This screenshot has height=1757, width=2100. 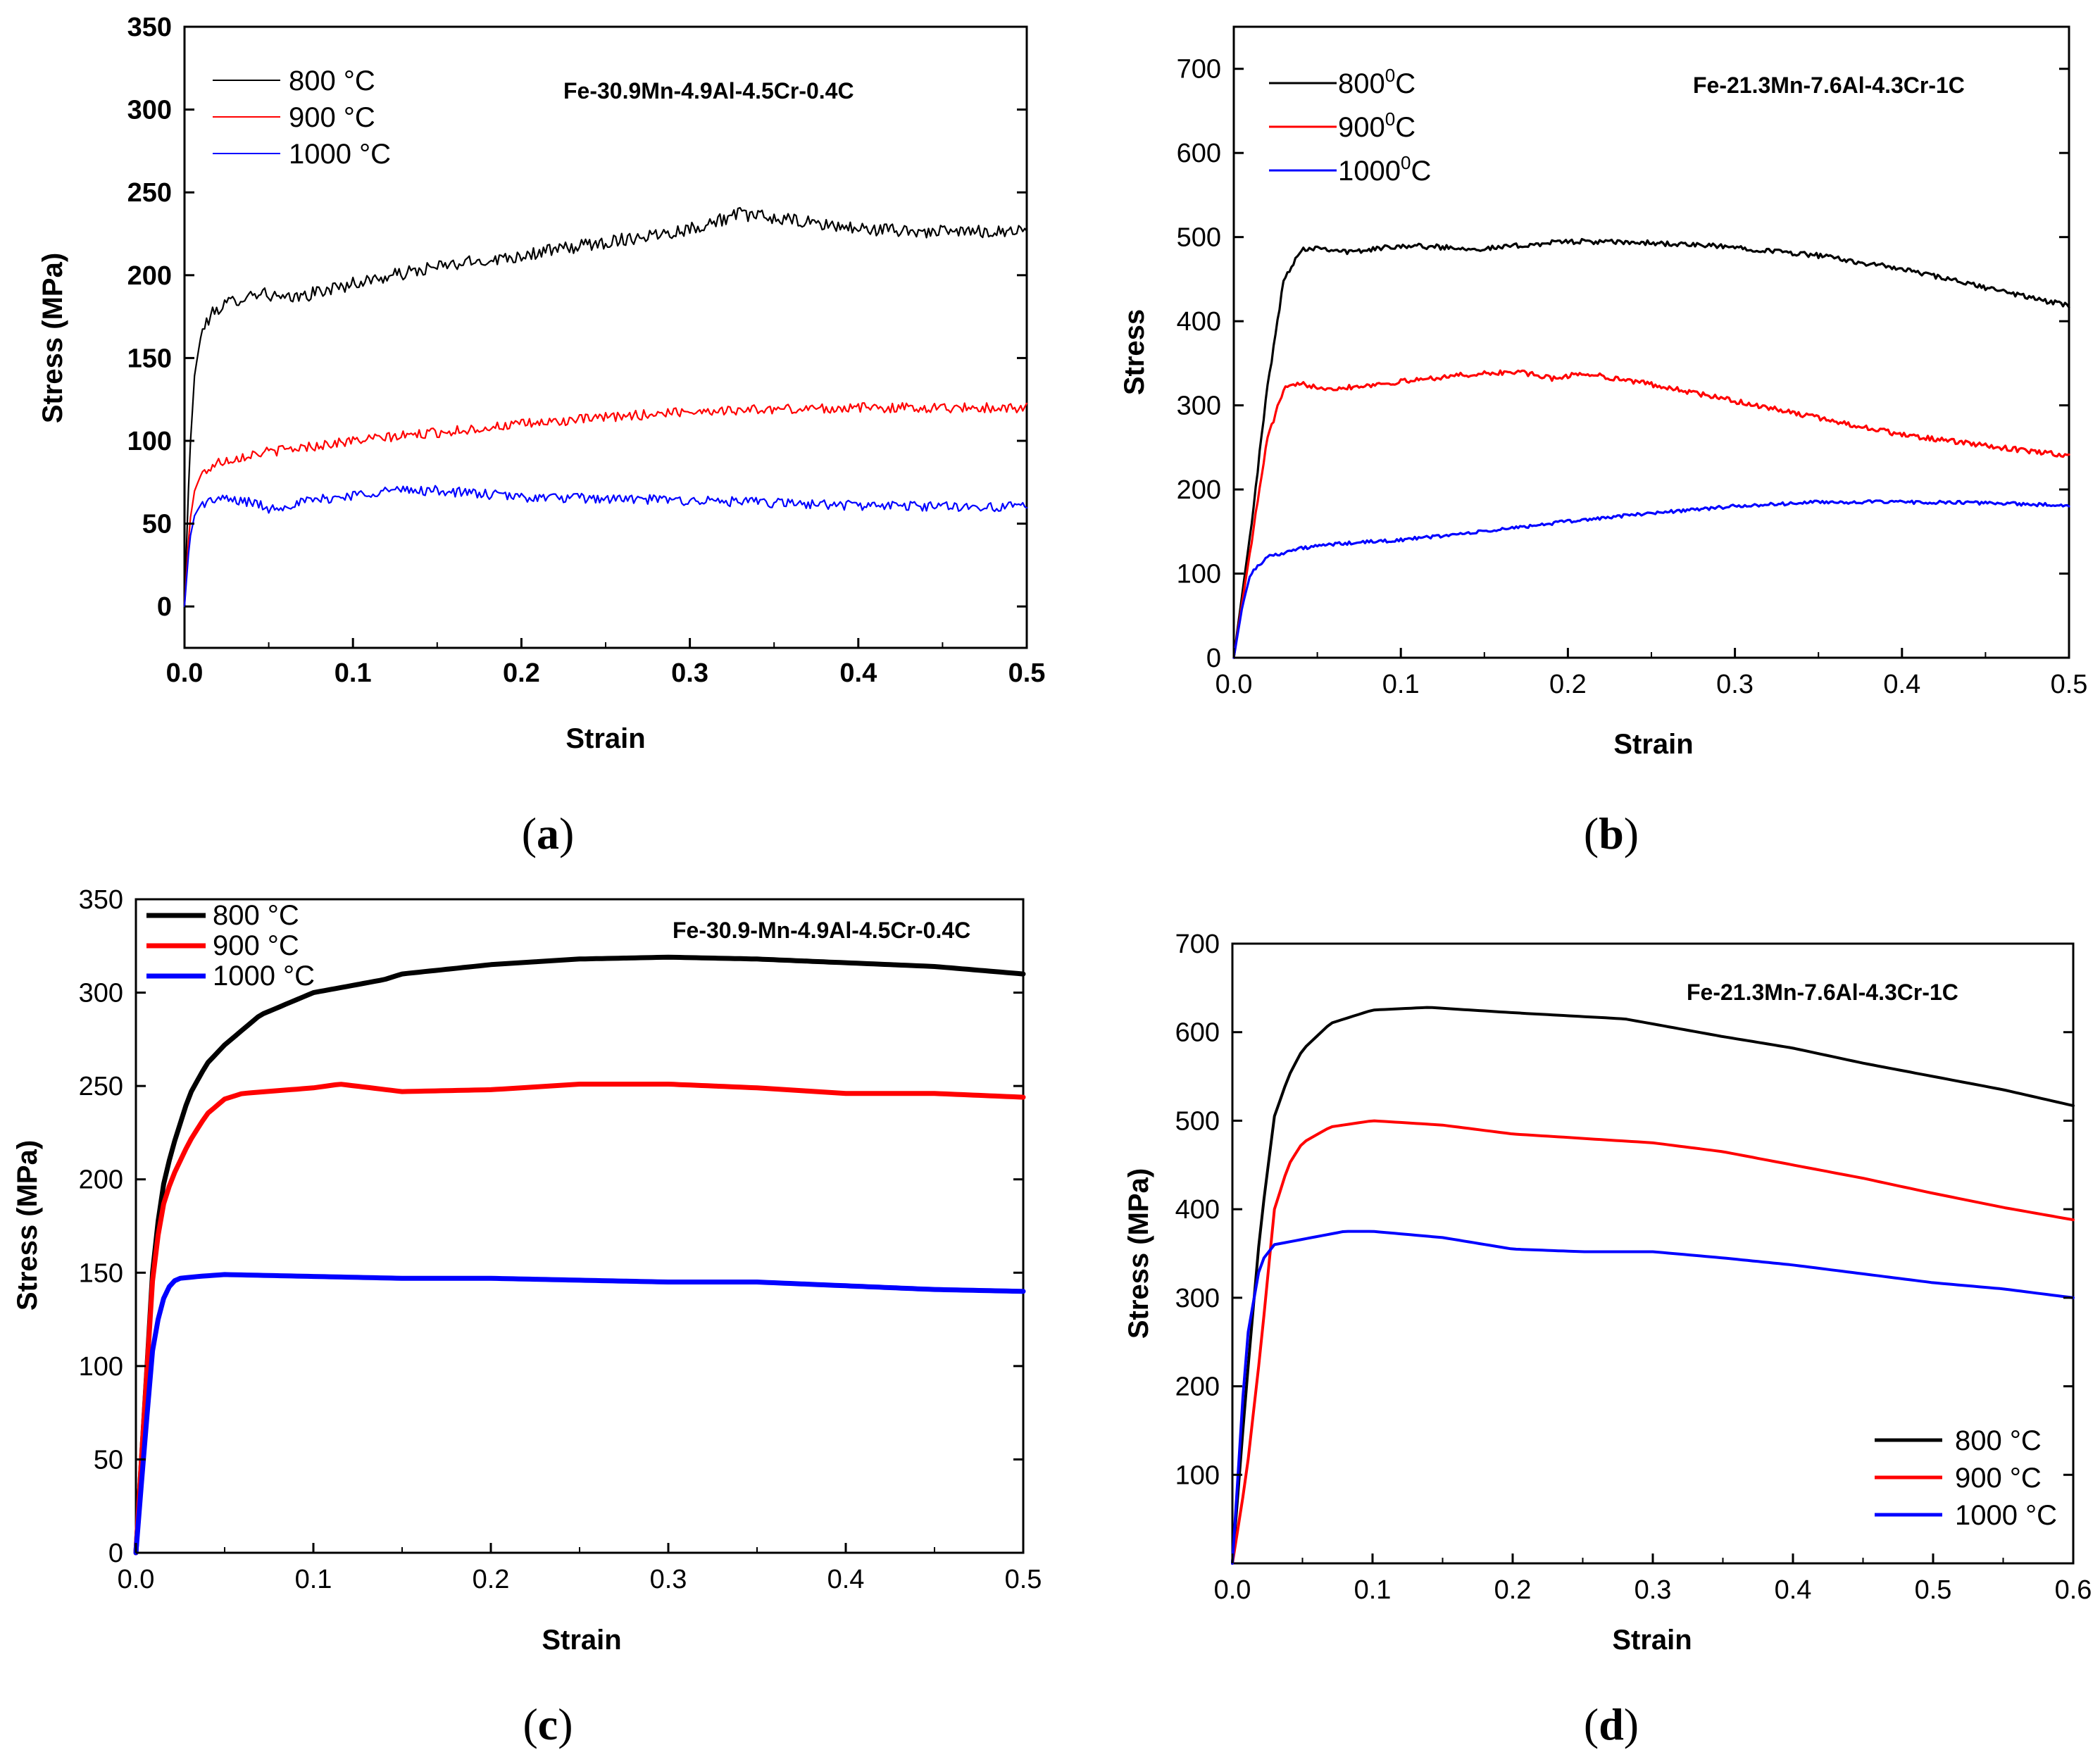 What do you see at coordinates (1611, 833) in the screenshot?
I see `caption-b: (b)` at bounding box center [1611, 833].